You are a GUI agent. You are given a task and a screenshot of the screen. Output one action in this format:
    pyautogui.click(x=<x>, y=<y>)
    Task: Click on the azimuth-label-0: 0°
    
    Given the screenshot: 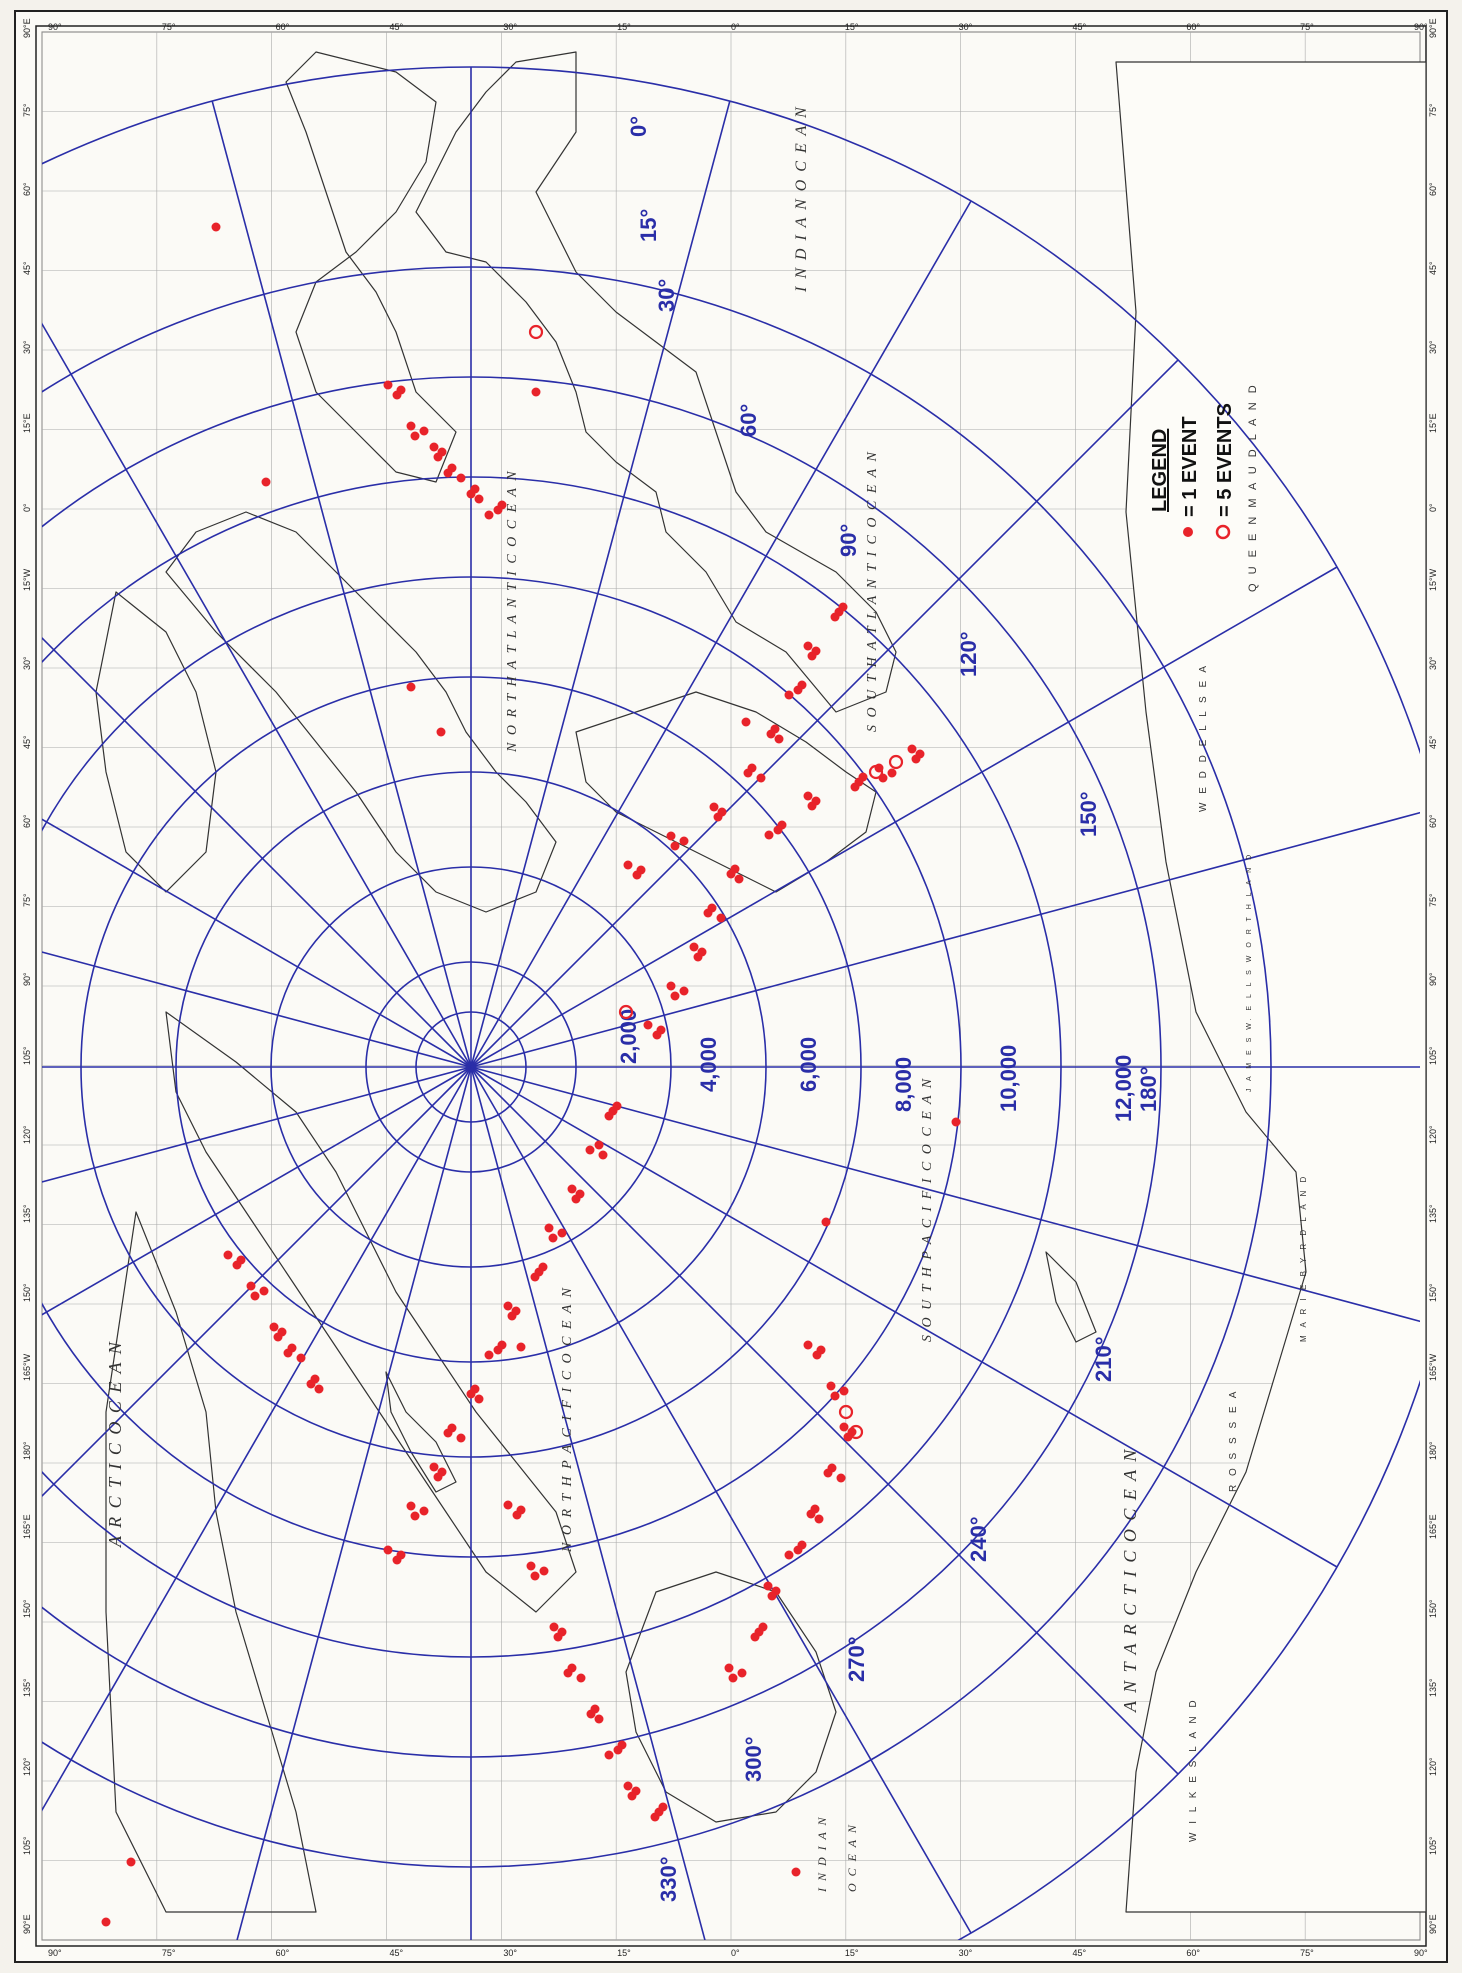 What is the action you would take?
    pyautogui.click(x=638, y=126)
    